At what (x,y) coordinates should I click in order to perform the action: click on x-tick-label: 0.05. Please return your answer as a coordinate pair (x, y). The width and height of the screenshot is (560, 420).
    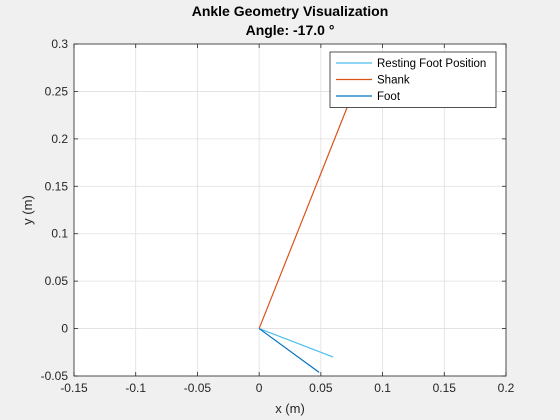
    Looking at the image, I should click on (321, 388).